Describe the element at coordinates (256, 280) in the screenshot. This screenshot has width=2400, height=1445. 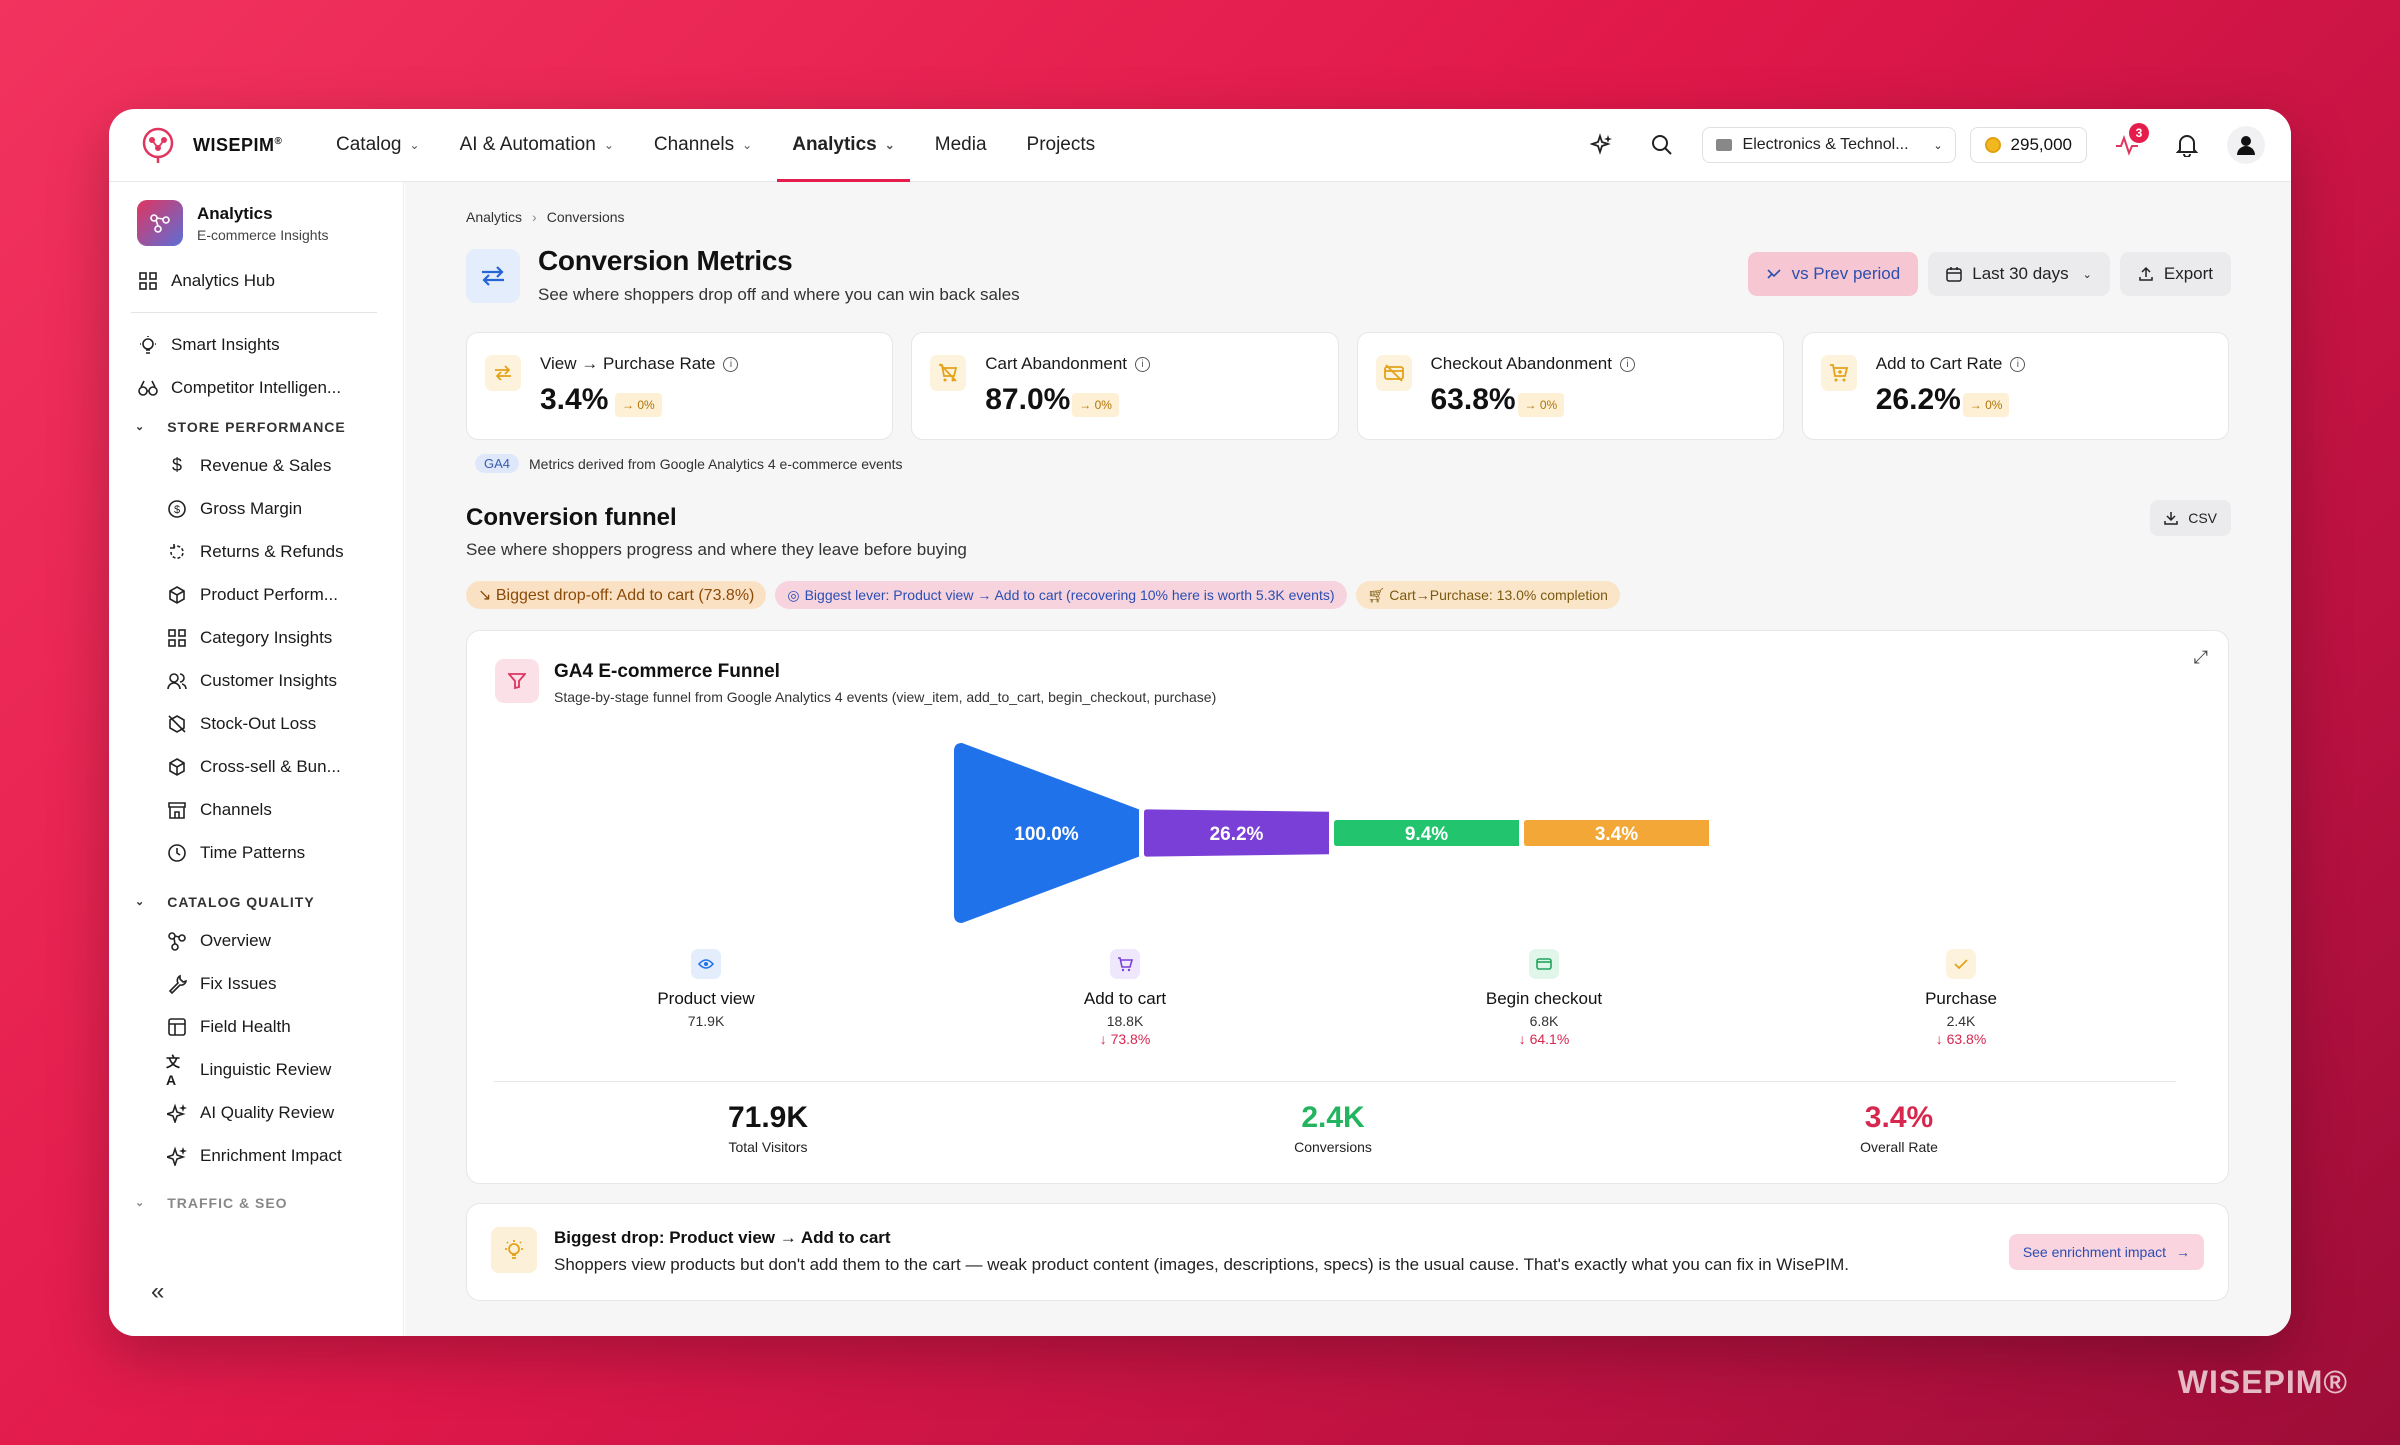
I see `sidebar-item-analytics-hub: Analytics Hub` at that location.